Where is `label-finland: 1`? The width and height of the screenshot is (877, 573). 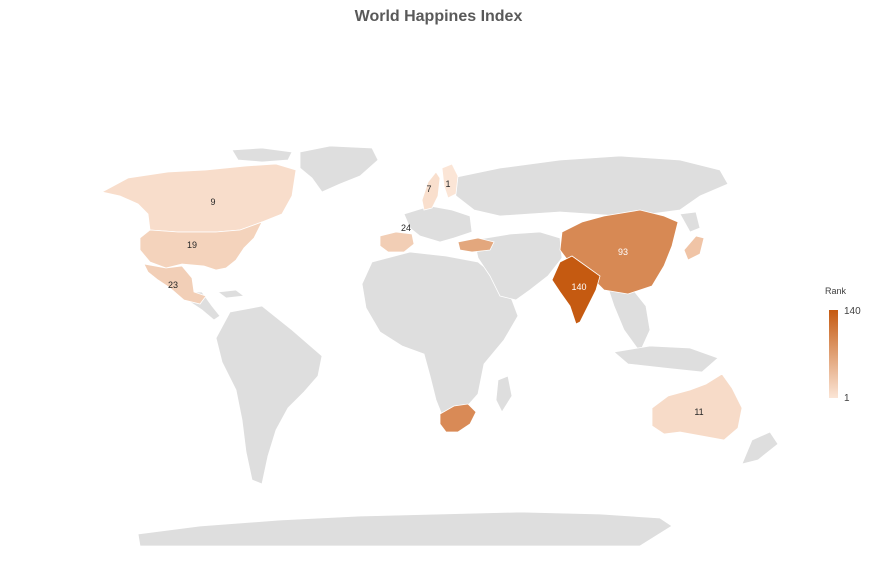 label-finland: 1 is located at coordinates (447, 184).